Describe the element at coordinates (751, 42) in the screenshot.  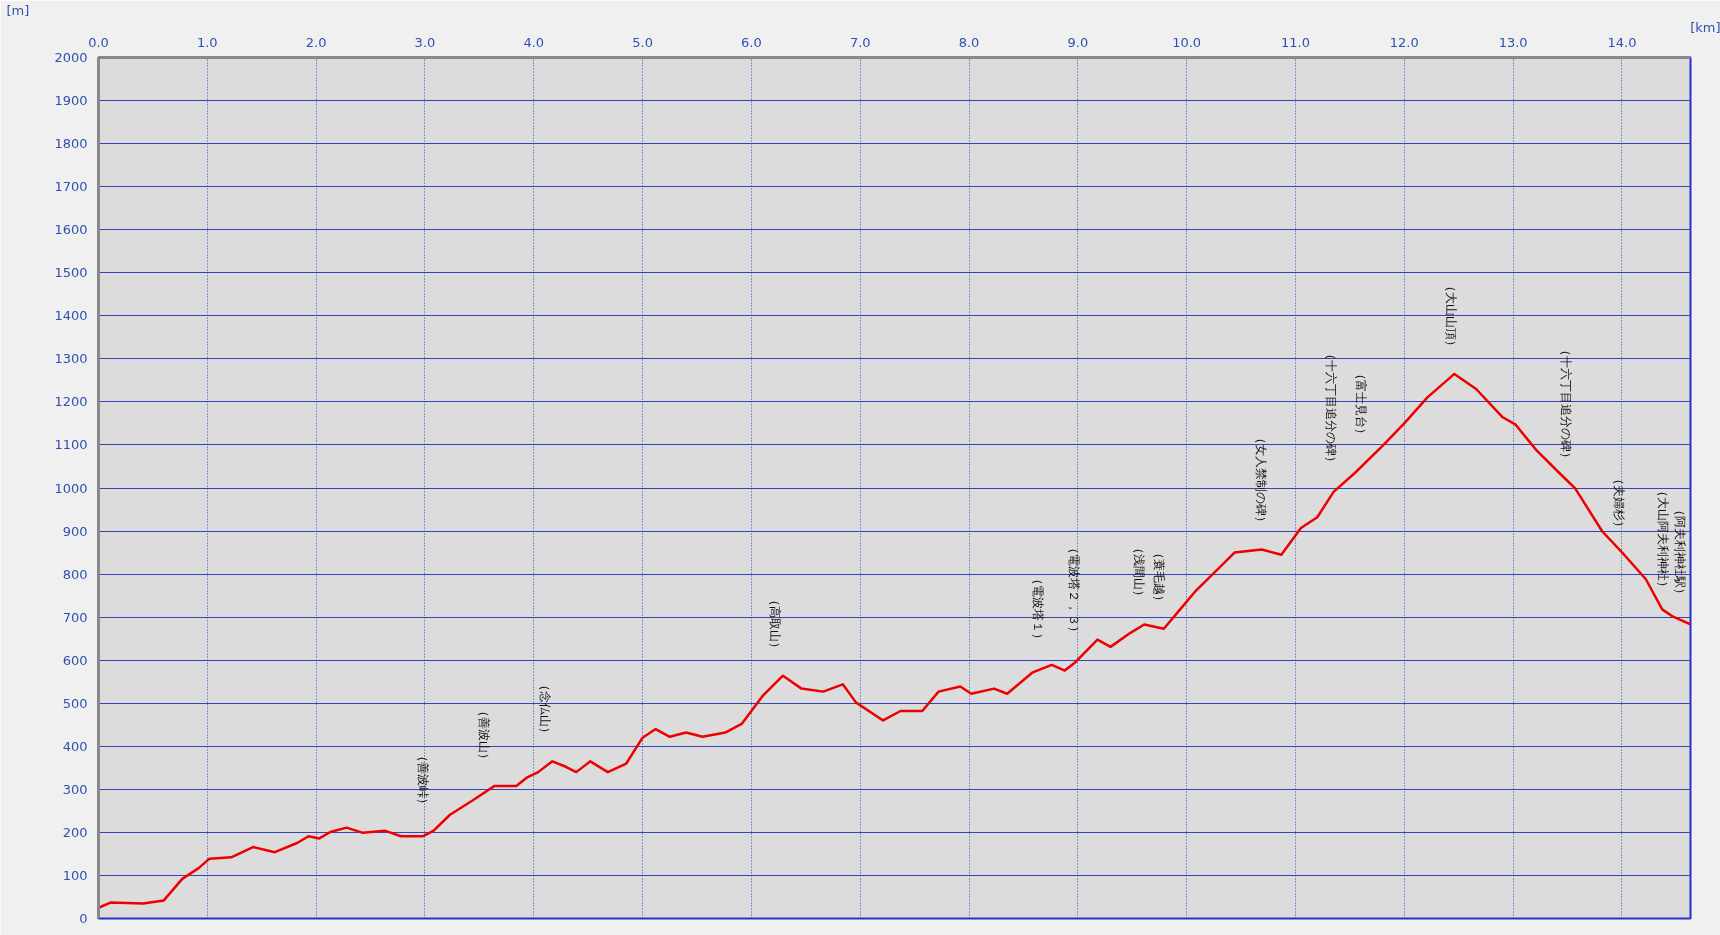
I see `x-tick-label: 6.0` at that location.